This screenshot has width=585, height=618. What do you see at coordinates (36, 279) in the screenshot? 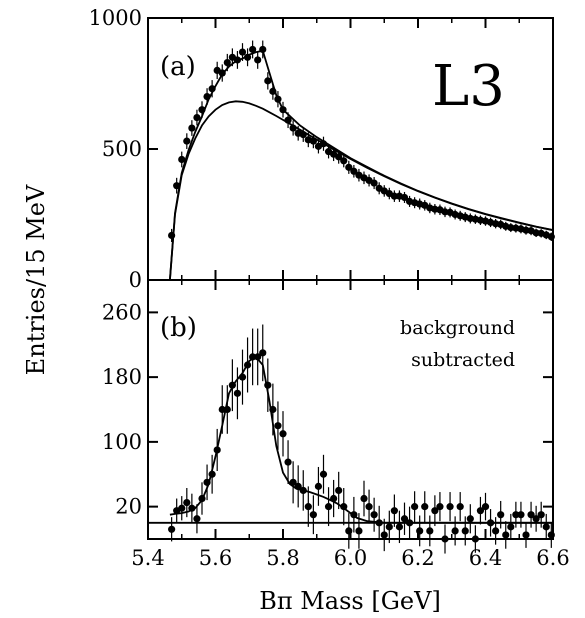
I see `y-axis-title: Entries/15 MeV` at bounding box center [36, 279].